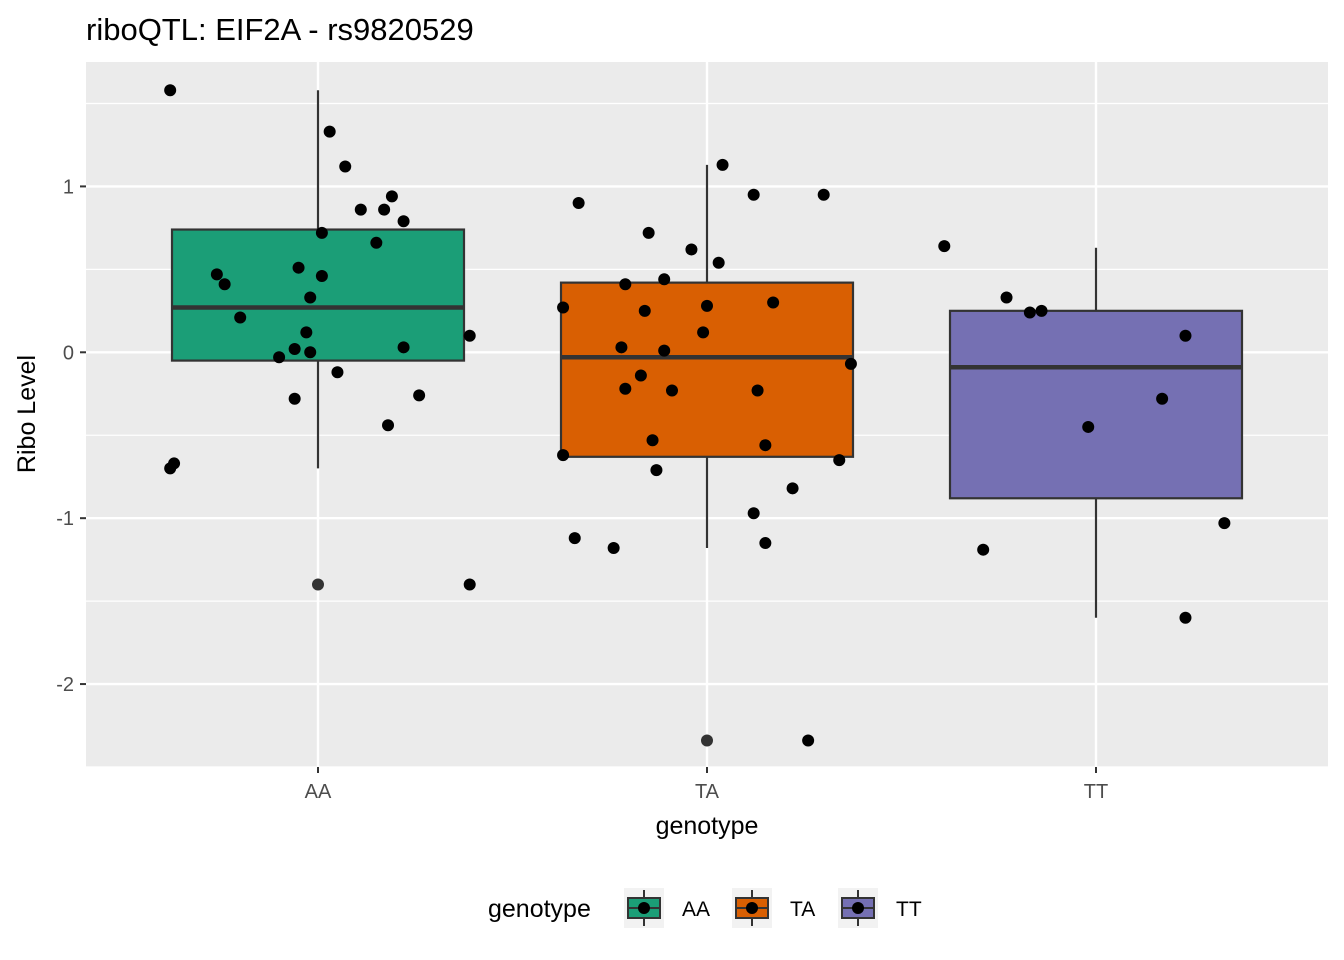 Image resolution: width=1344 pixels, height=960 pixels. What do you see at coordinates (696, 909) in the screenshot?
I see `legend-label: AA` at bounding box center [696, 909].